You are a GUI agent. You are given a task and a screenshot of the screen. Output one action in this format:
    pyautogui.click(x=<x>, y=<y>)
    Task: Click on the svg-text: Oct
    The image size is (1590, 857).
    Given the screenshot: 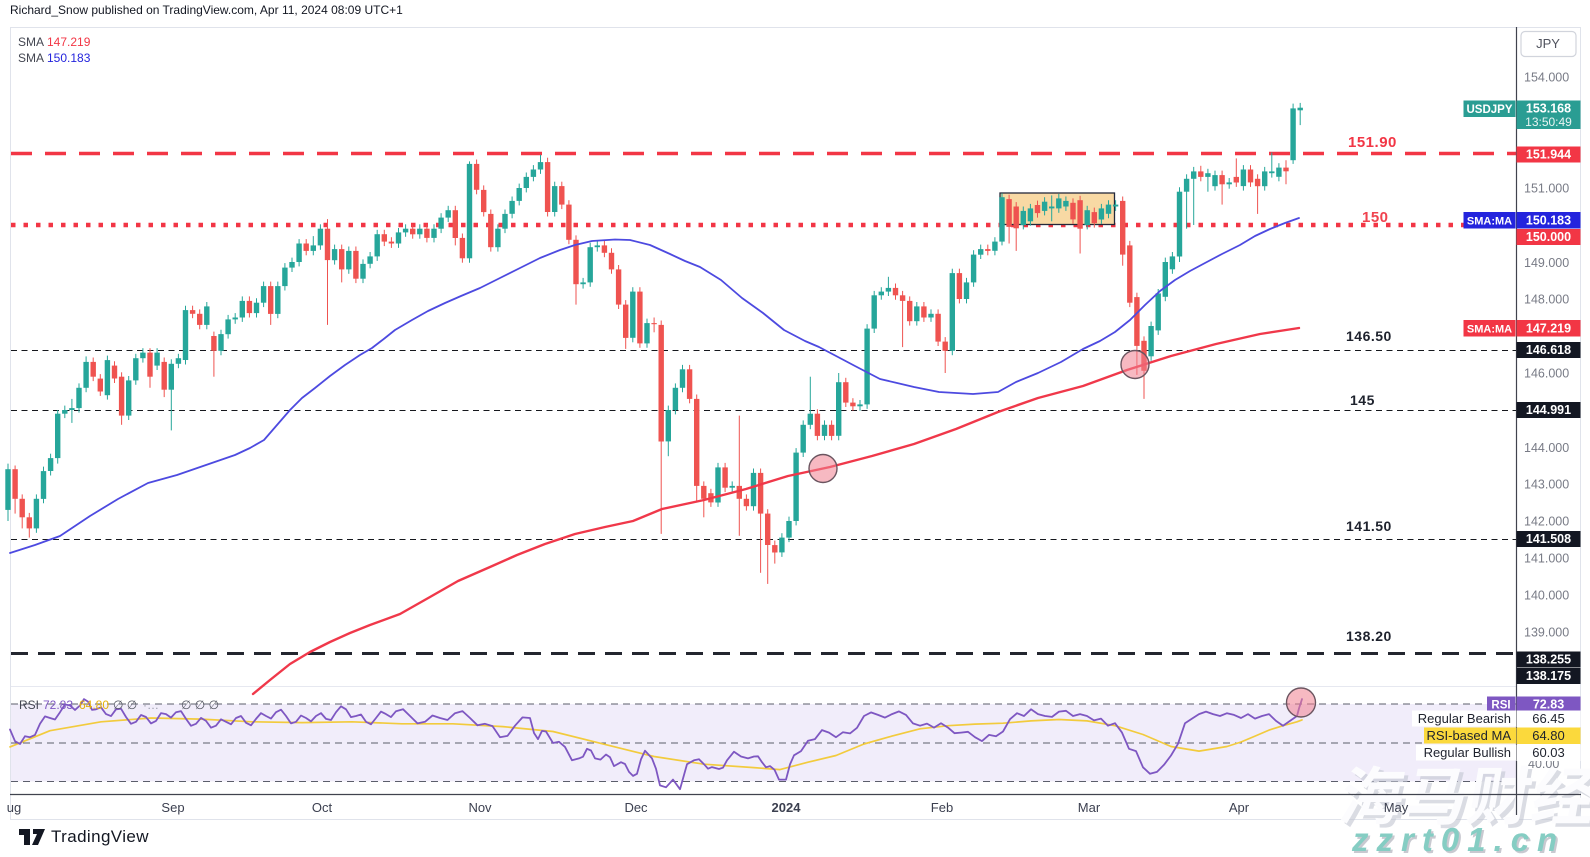 What is the action you would take?
    pyautogui.click(x=322, y=807)
    